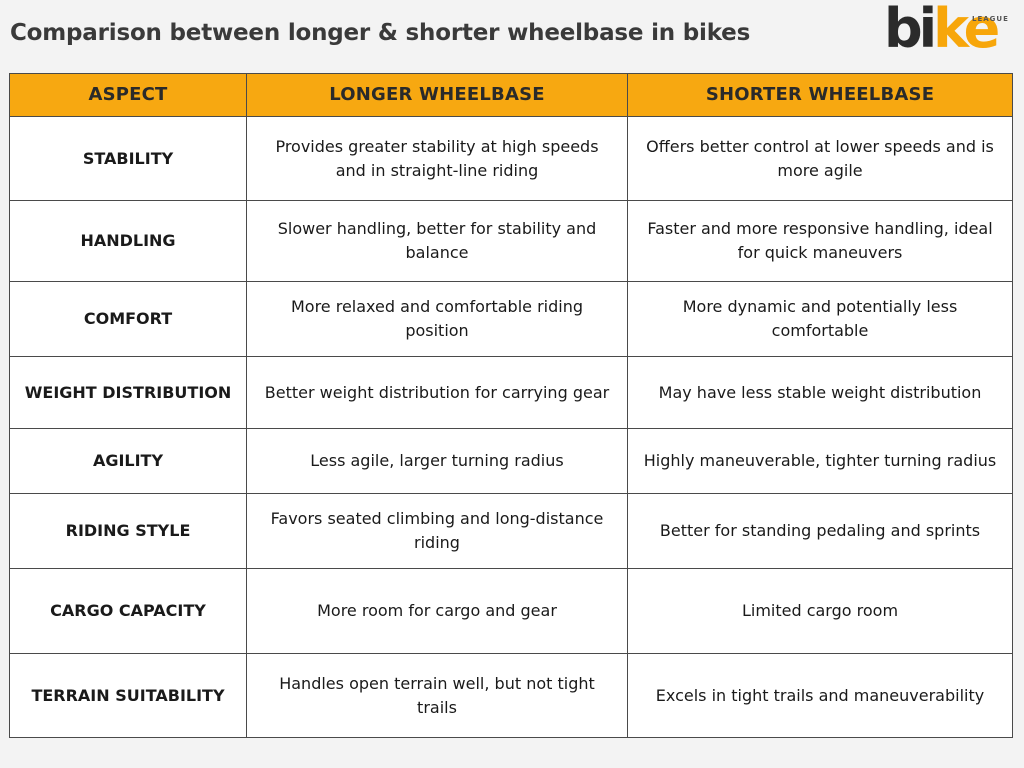 The image size is (1024, 768). What do you see at coordinates (820, 95) in the screenshot?
I see `header-shorter-wheelbase: SHORTER WHEELBASE` at bounding box center [820, 95].